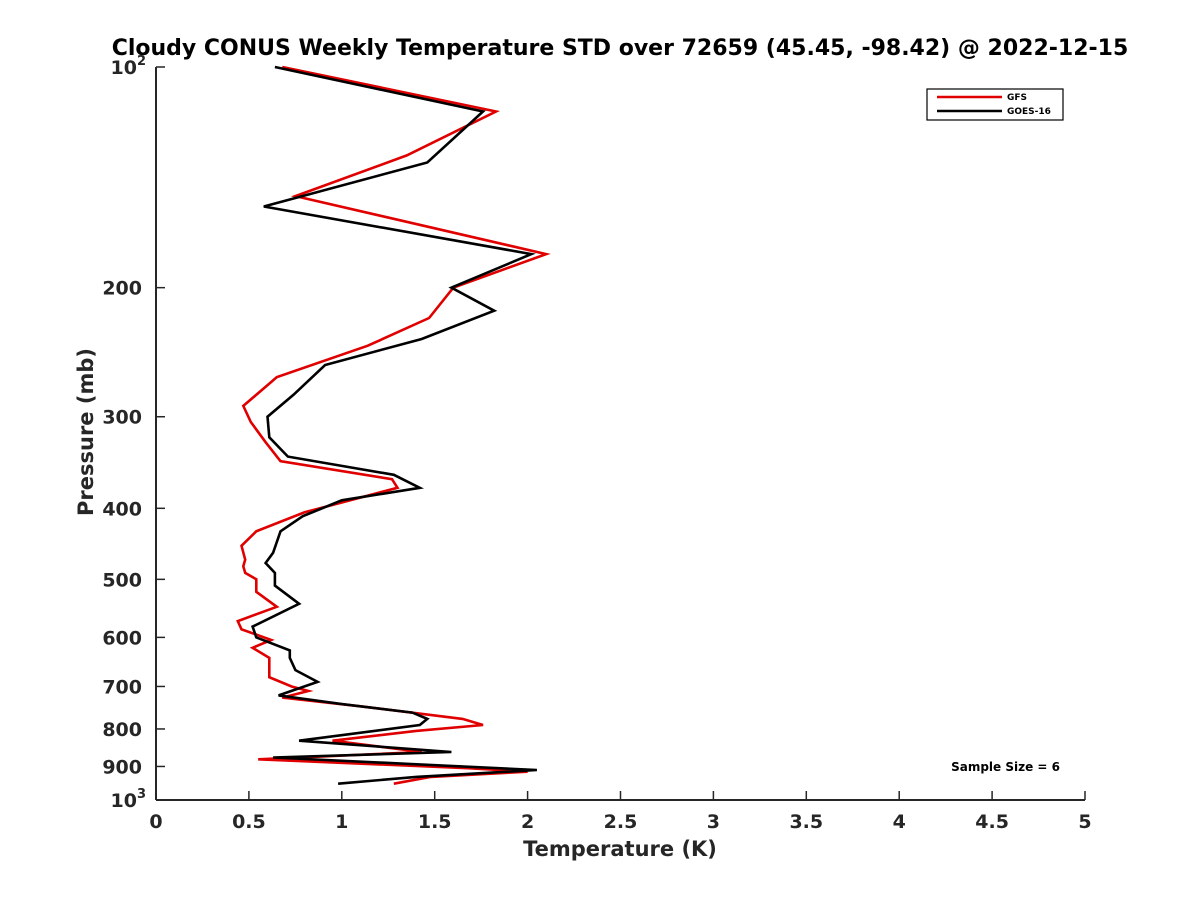 The height and width of the screenshot is (900, 1200). What do you see at coordinates (122, 580) in the screenshot?
I see `y-tick-label: 500` at bounding box center [122, 580].